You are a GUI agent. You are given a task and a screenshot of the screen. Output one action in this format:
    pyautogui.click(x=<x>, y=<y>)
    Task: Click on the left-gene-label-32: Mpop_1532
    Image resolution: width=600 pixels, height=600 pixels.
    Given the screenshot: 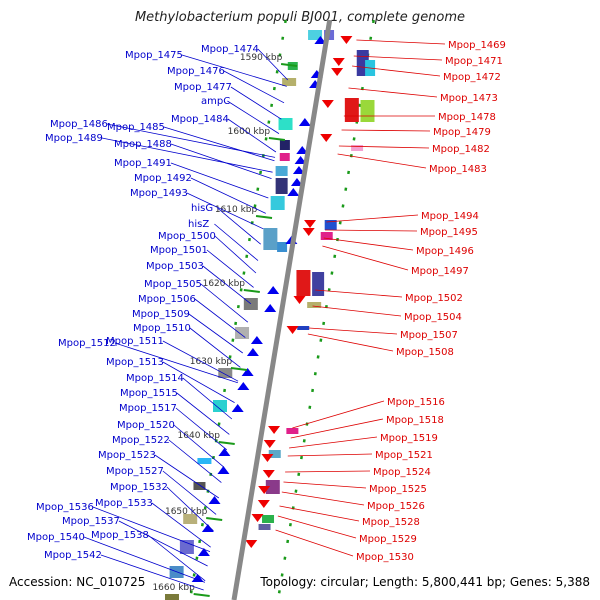 What is the action you would take?
    pyautogui.click(x=139, y=487)
    